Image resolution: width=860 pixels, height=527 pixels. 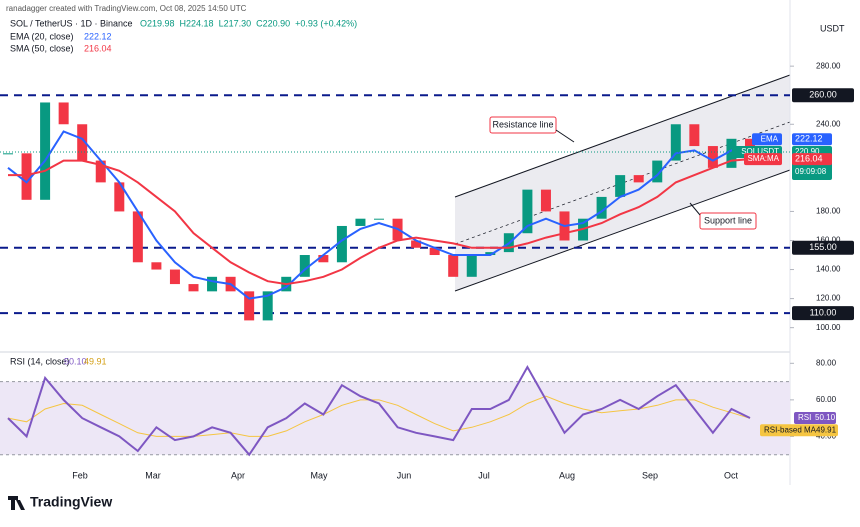 I want to click on month-label: Jun, so click(x=404, y=475).